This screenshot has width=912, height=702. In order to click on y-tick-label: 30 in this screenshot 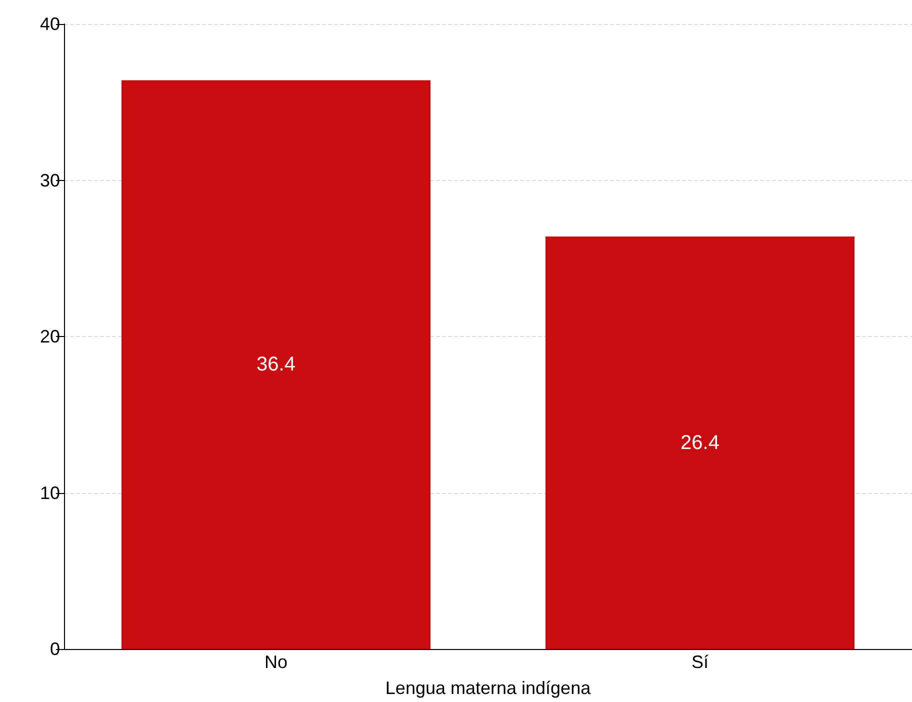, I will do `click(50, 180)`.